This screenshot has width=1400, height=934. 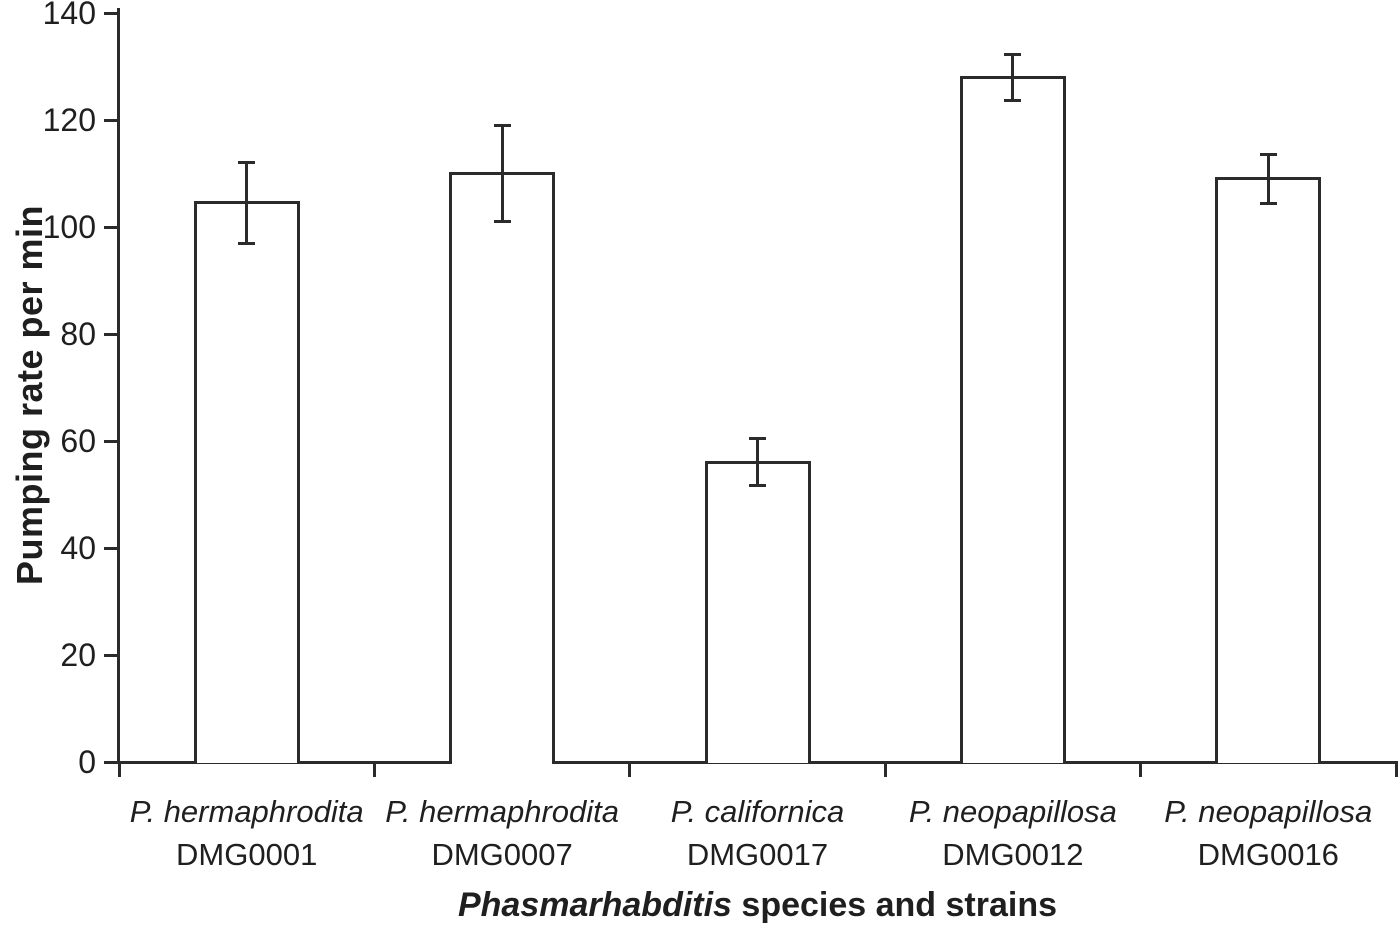 I want to click on y-axis-tick-label: 40, so click(x=78, y=548).